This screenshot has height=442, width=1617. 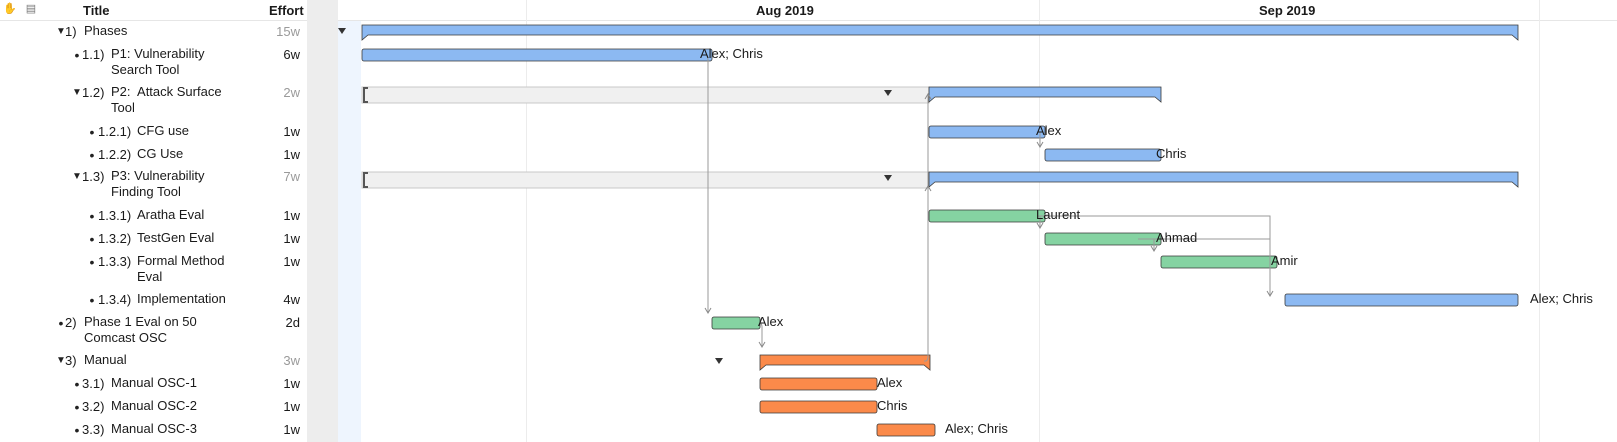 I want to click on outline-row: • 1.1) P1: Vulnerability Search Tool 6w, so click(x=153, y=64).